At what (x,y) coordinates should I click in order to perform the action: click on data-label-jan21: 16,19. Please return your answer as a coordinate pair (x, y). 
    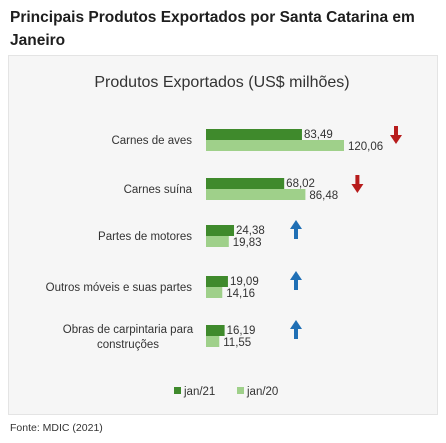
    Looking at the image, I should click on (241, 331).